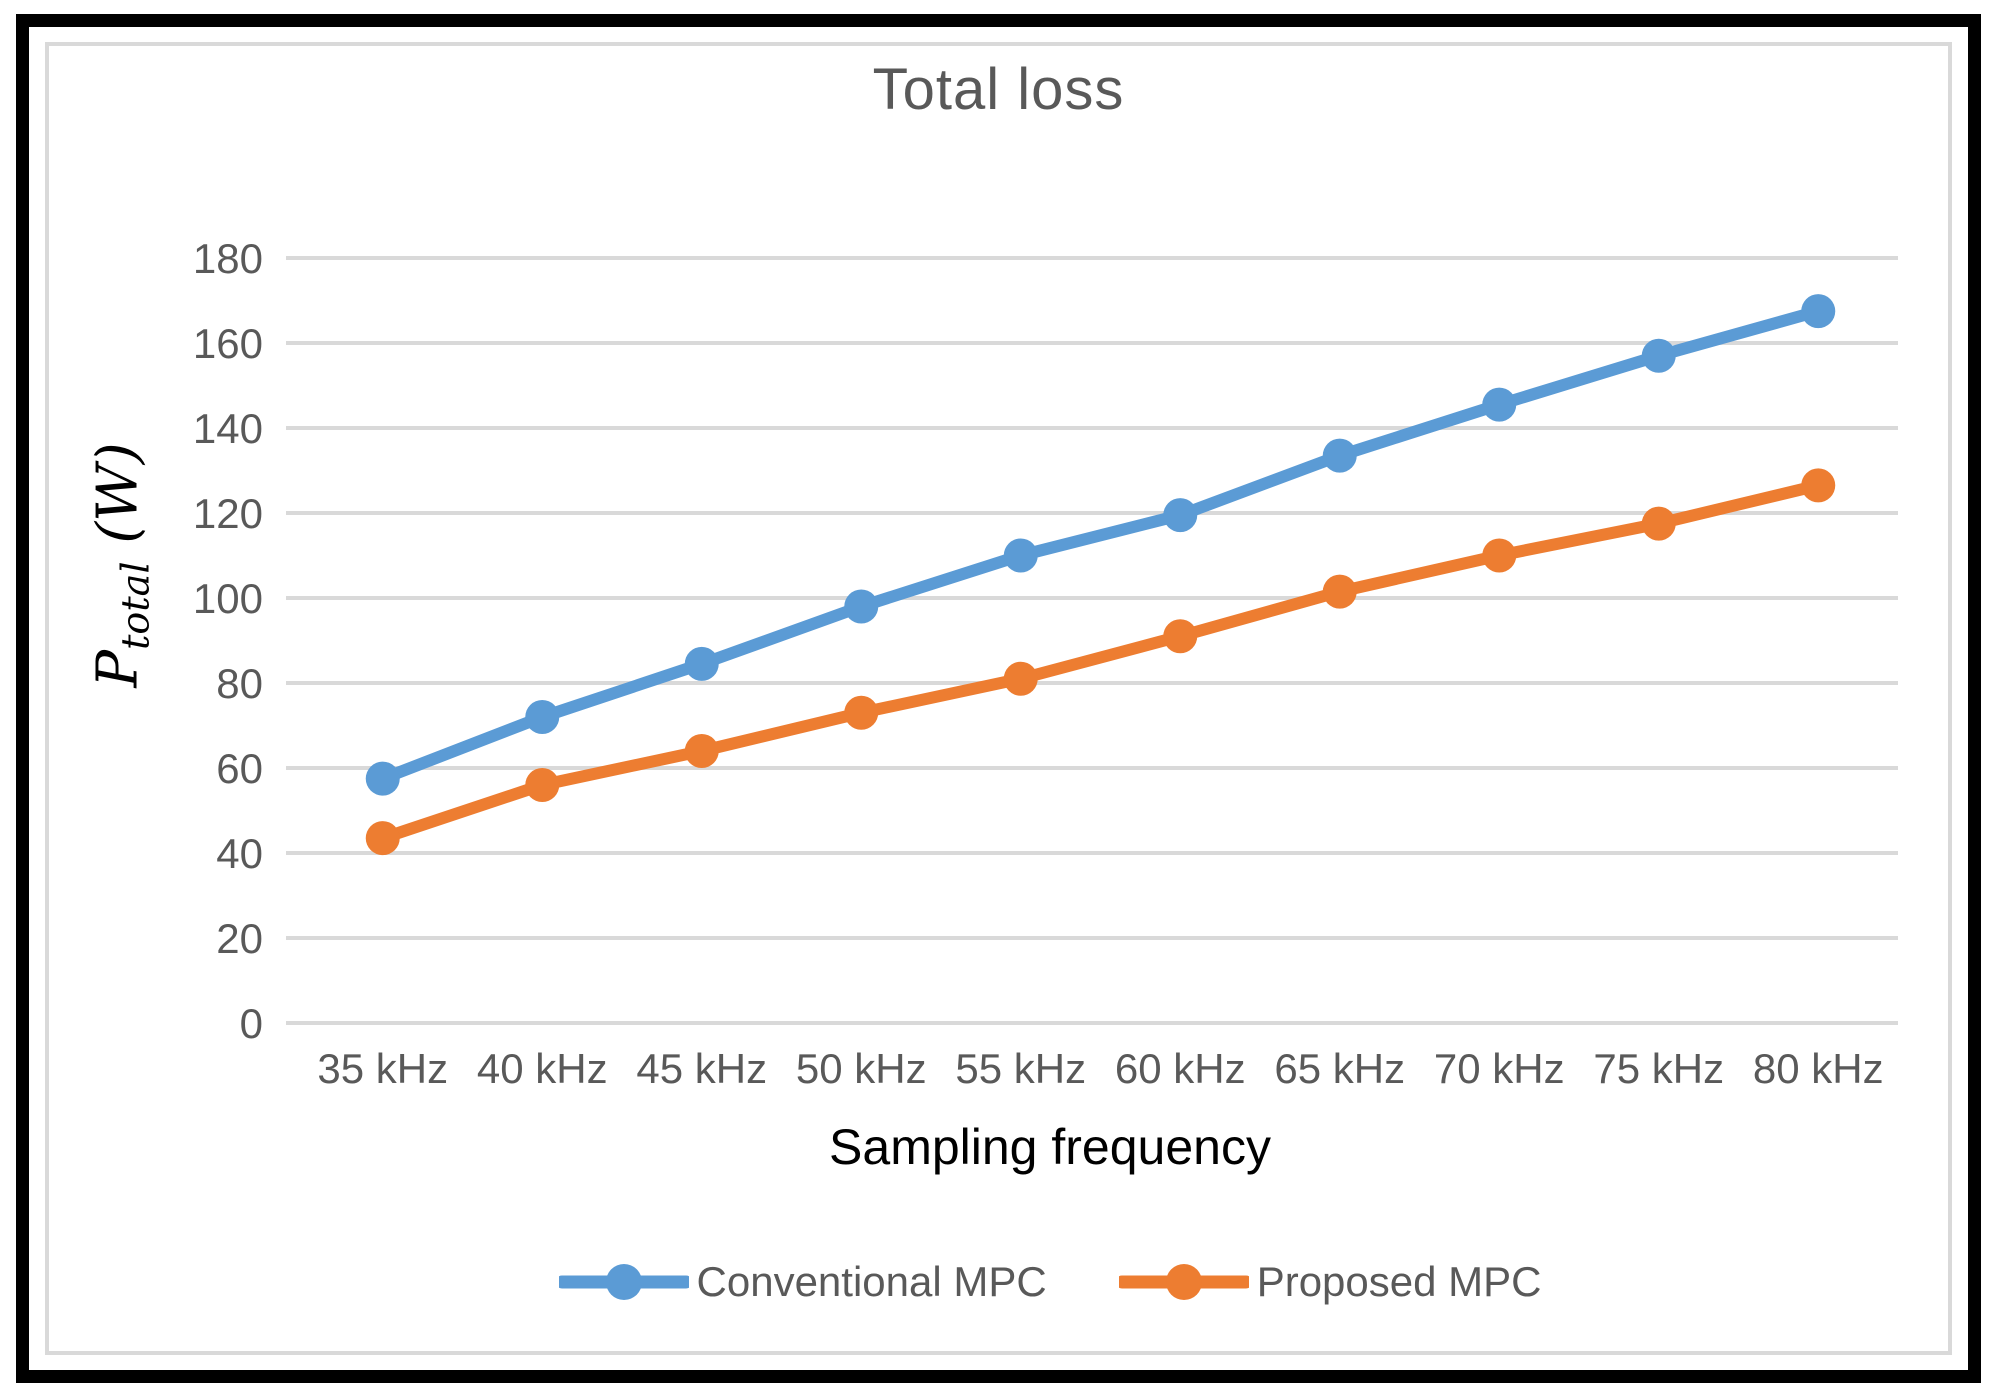 This screenshot has height=1397, width=1997. I want to click on y-tick-label: 20, so click(239, 938).